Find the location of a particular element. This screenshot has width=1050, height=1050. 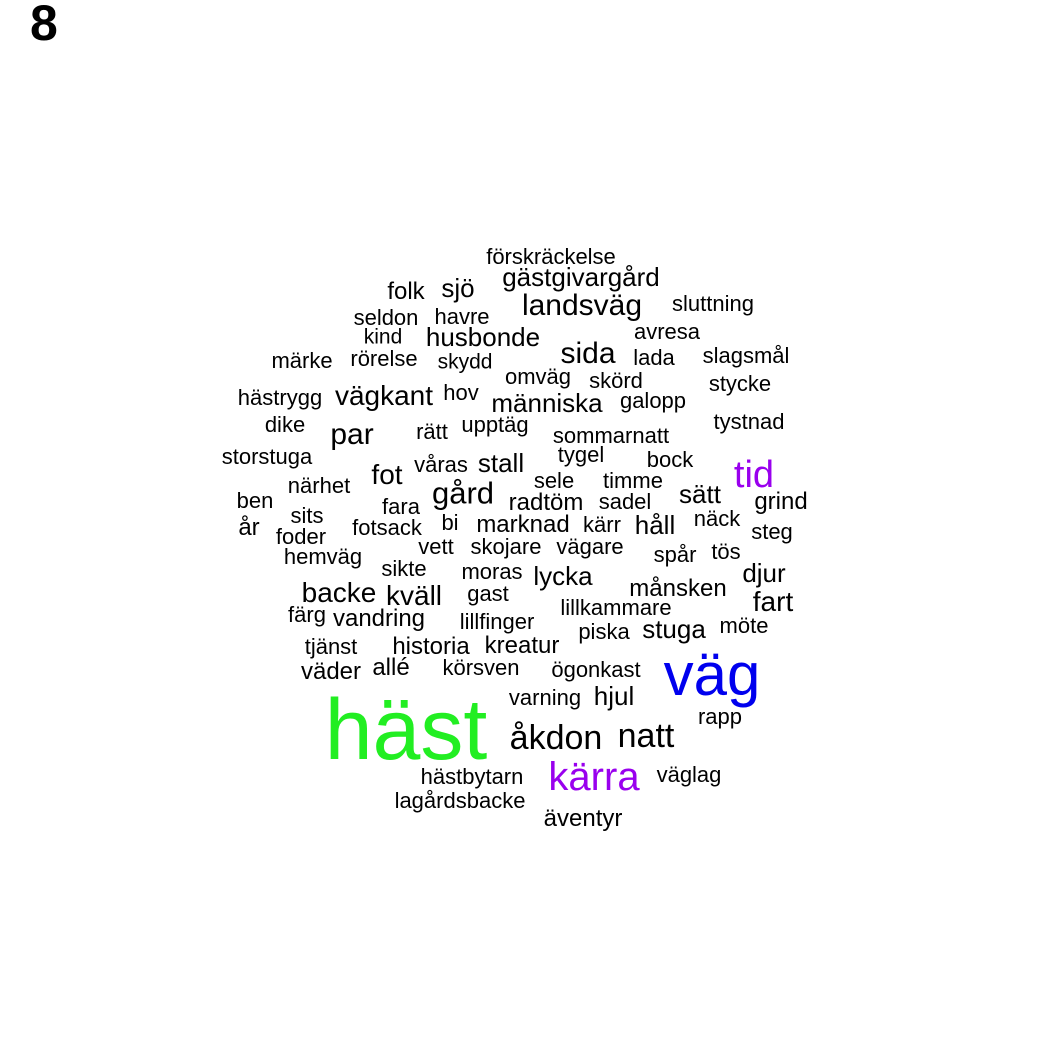

cloud-word: foder is located at coordinates (301, 536).